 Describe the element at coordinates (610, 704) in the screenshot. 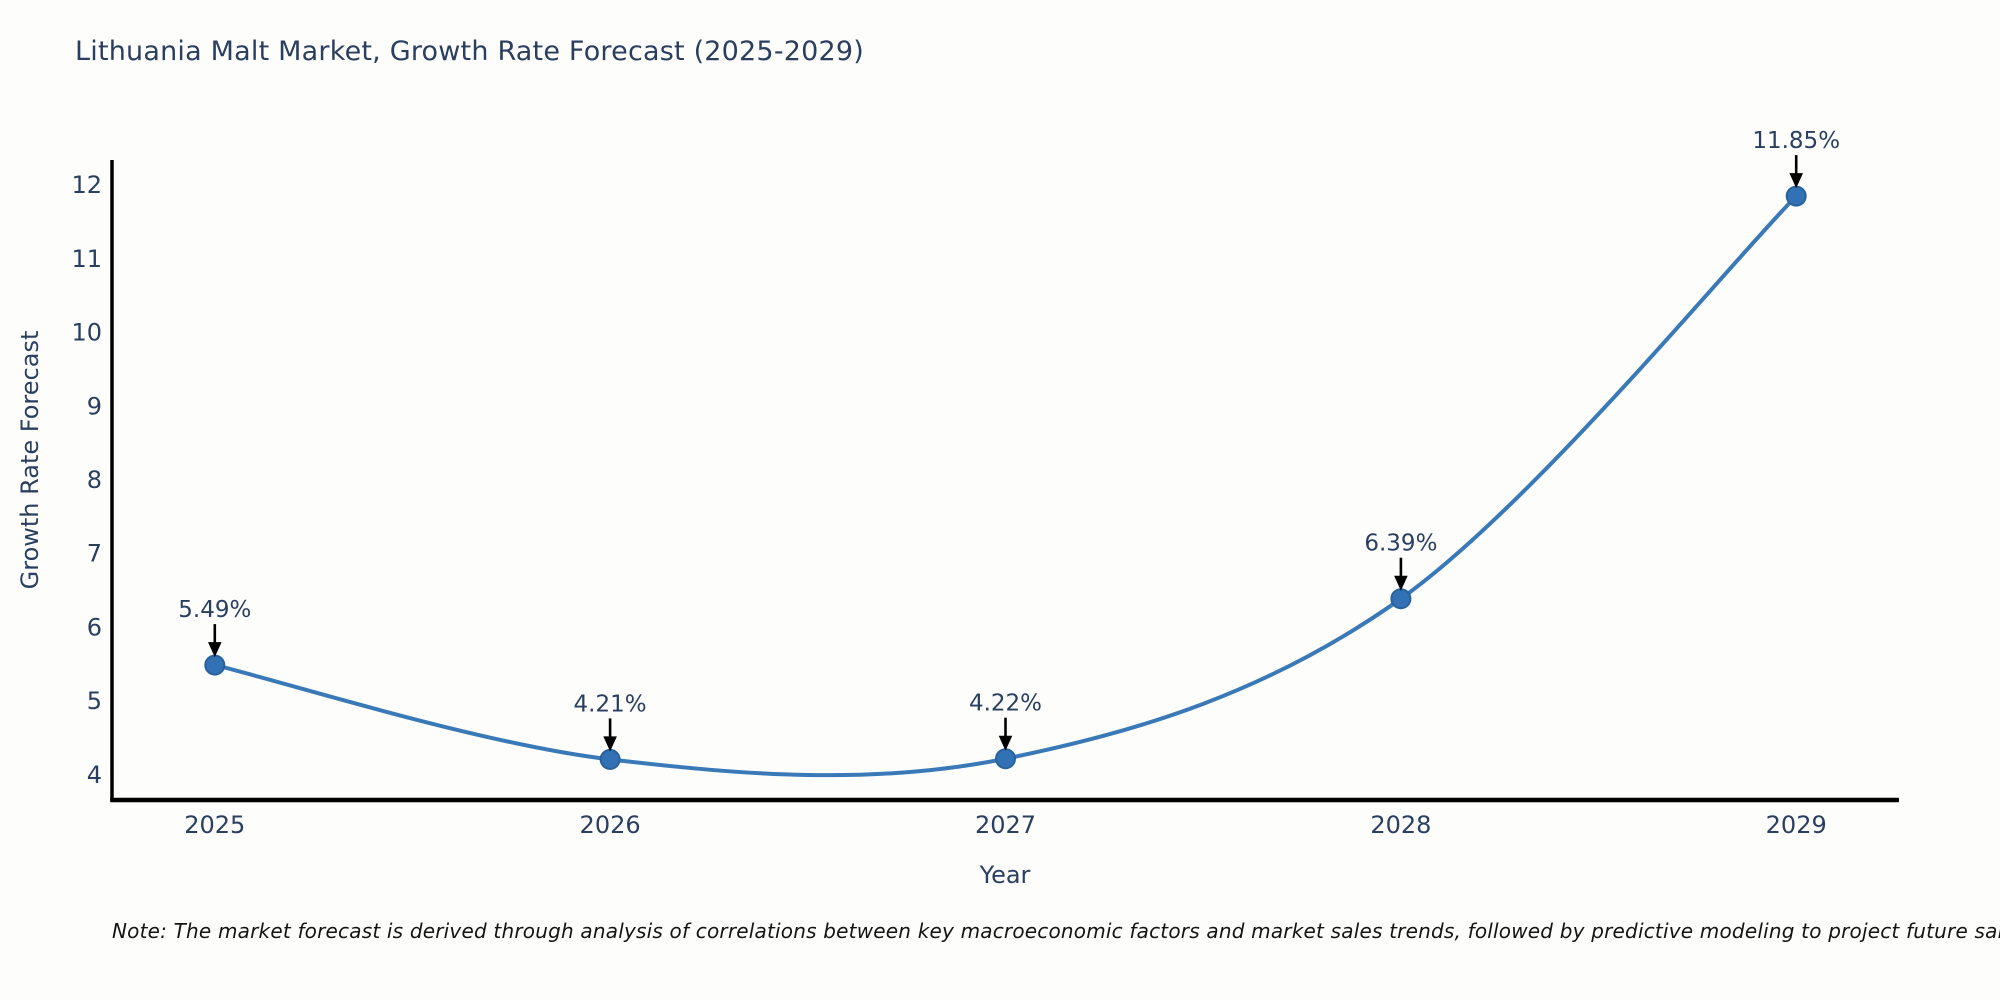

I see `point-value-label: 4.21%` at that location.